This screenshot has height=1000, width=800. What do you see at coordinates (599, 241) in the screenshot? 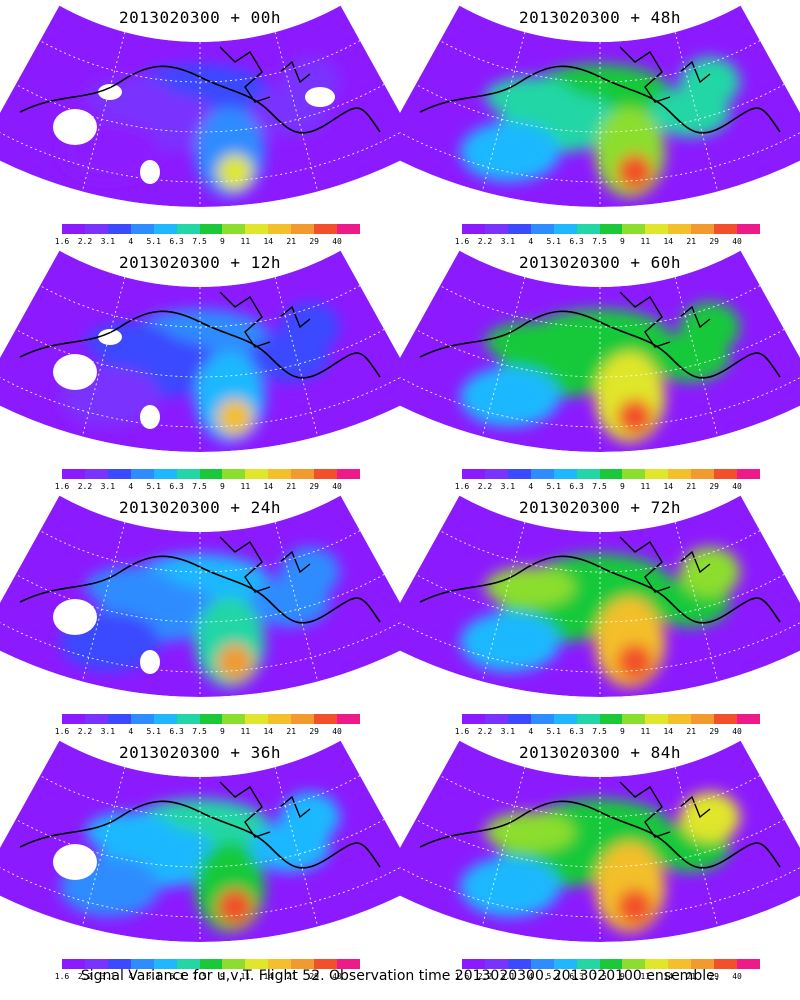
I see `colorbar-tick-label: 7.5` at bounding box center [599, 241].